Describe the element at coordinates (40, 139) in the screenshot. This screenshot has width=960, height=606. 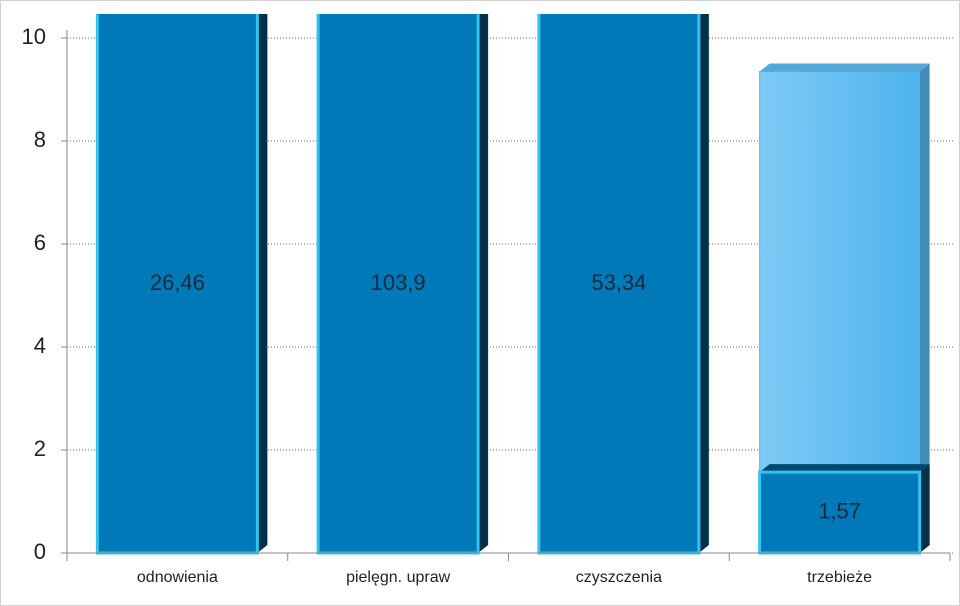
I see `y-tick-label: 8` at that location.